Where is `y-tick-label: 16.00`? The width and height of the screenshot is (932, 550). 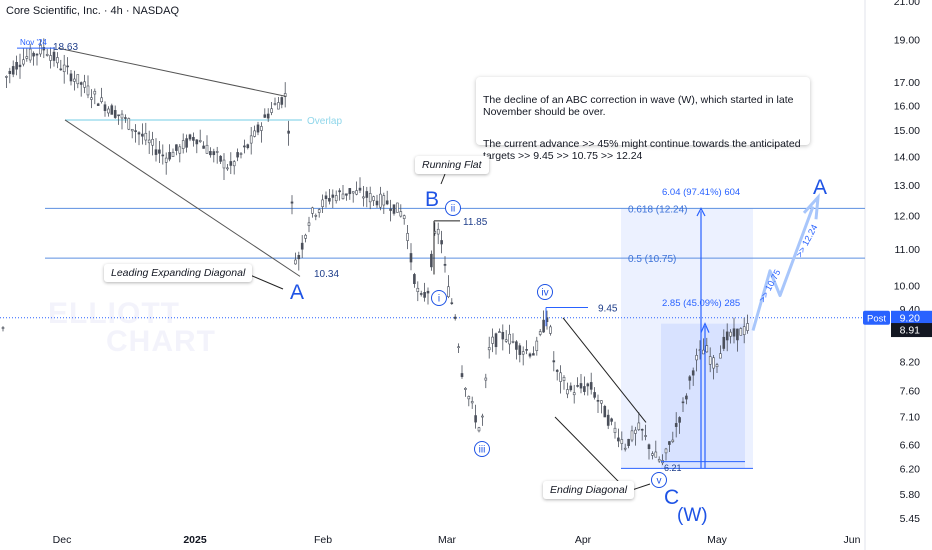 y-tick-label: 16.00 is located at coordinates (907, 106).